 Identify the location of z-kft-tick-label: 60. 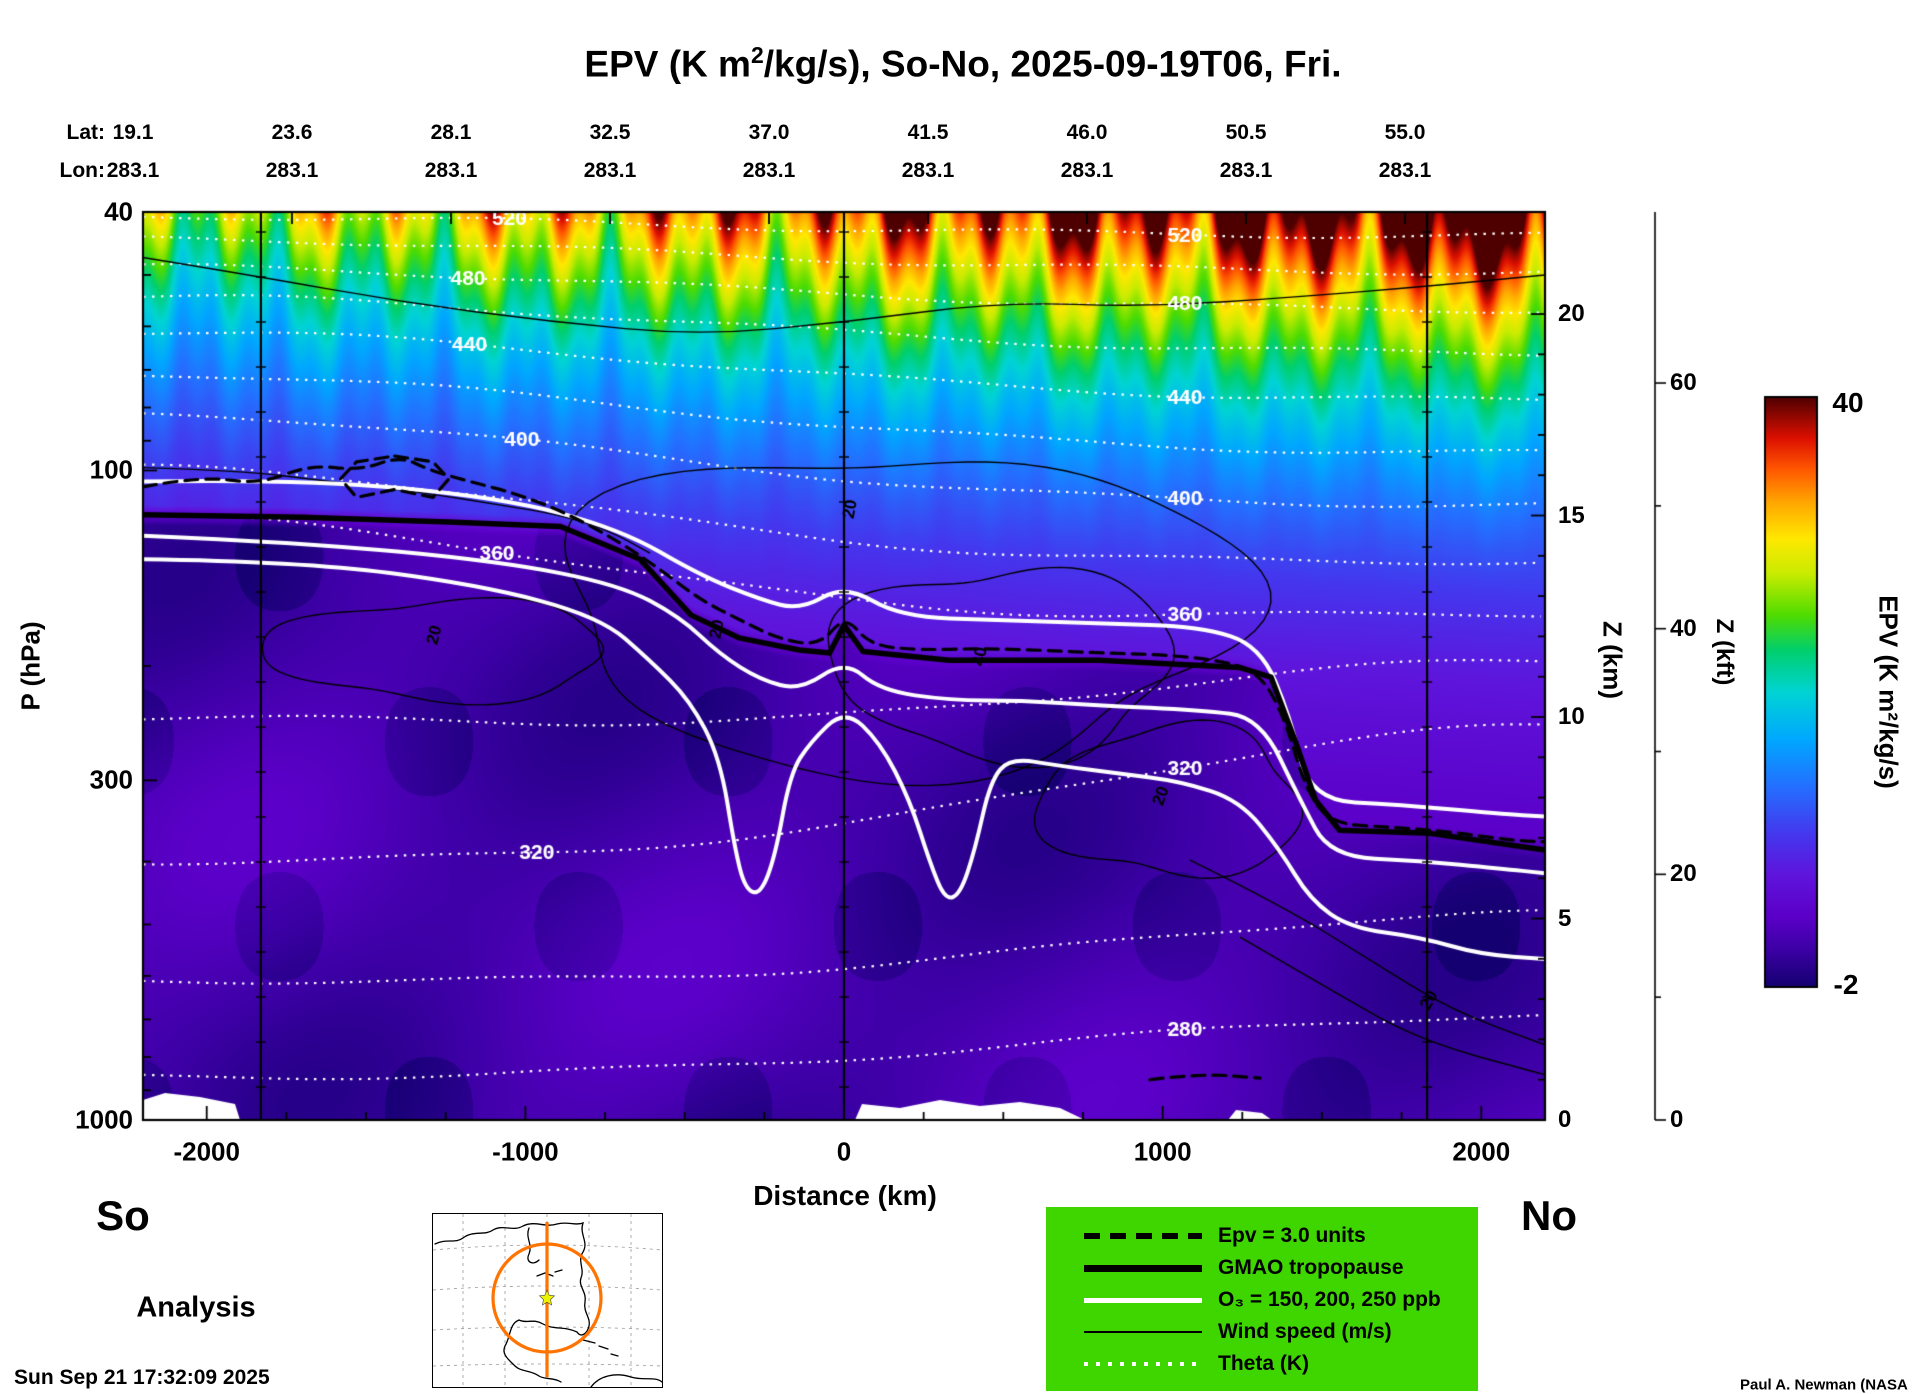
(1683, 383).